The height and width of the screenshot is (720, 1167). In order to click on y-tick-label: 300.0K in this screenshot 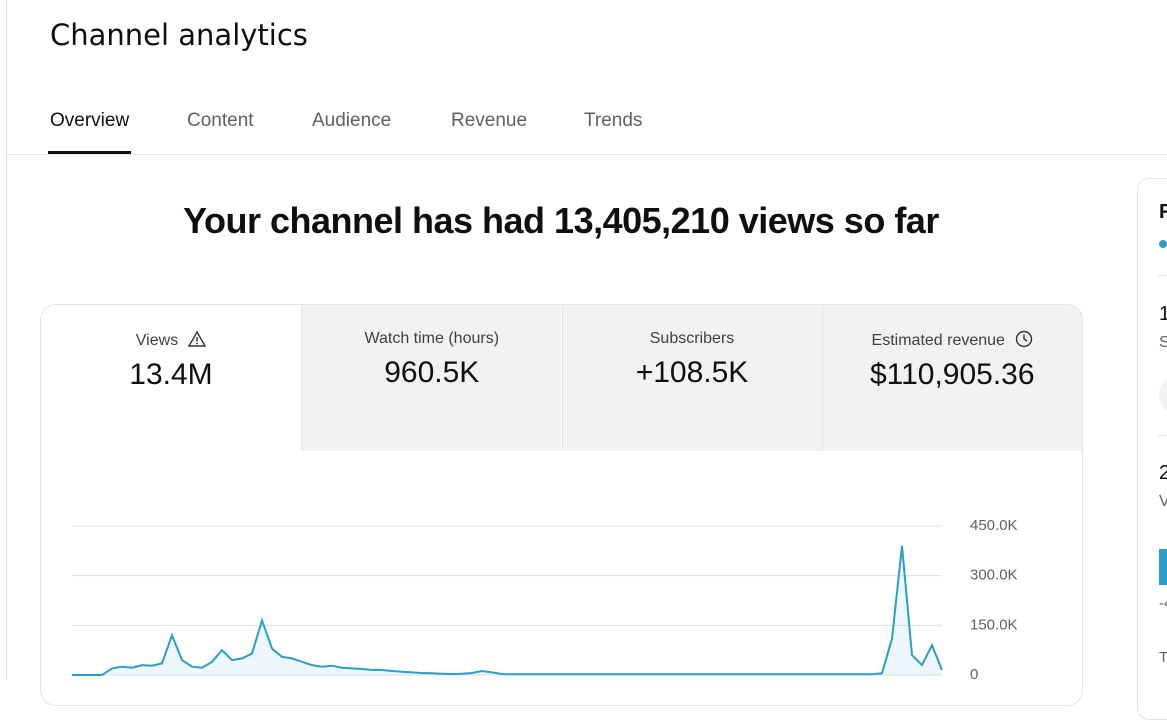, I will do `click(994, 575)`.